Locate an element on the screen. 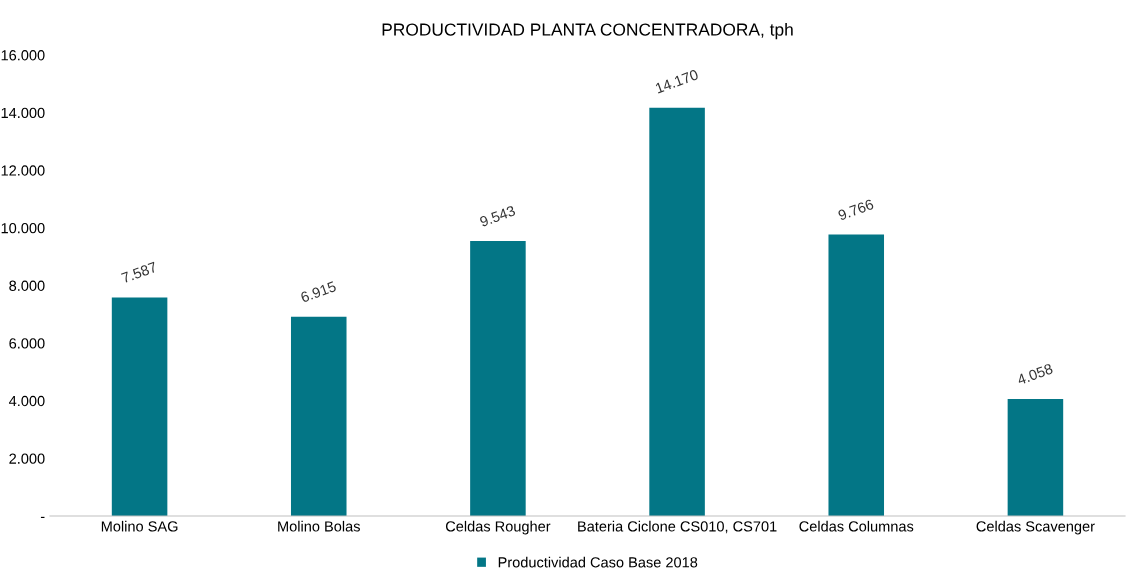  x-tick-label: Molino Bolas is located at coordinates (319, 526).